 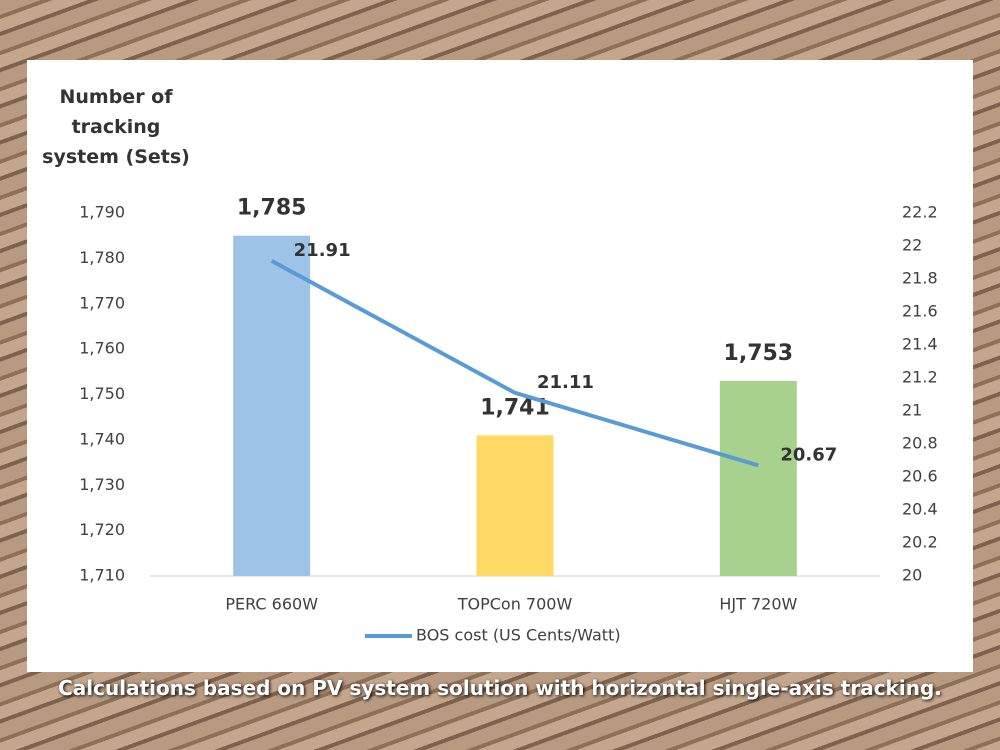 I want to click on y-tick-label: 1,760, so click(x=102, y=348).